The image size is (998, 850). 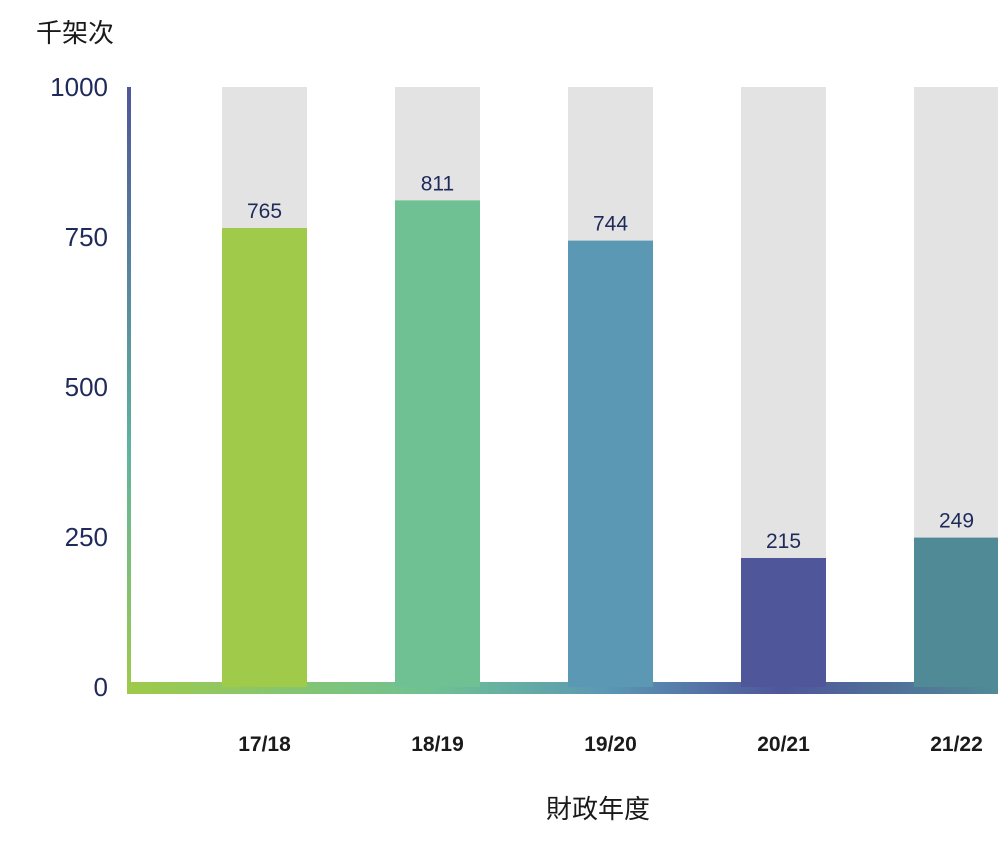 What do you see at coordinates (956, 744) in the screenshot?
I see `x-tick-label: 21/22` at bounding box center [956, 744].